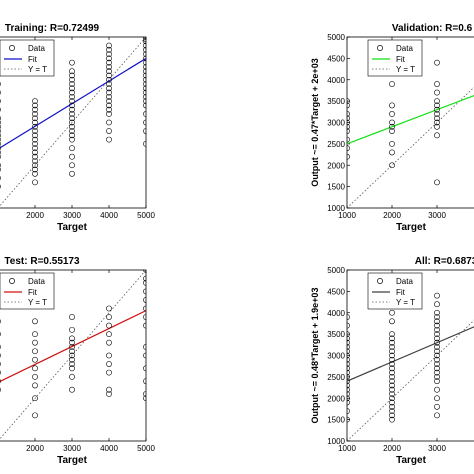 The width and height of the screenshot is (474, 474). I want to click on x-tick-label: 4000, so click(109, 215).